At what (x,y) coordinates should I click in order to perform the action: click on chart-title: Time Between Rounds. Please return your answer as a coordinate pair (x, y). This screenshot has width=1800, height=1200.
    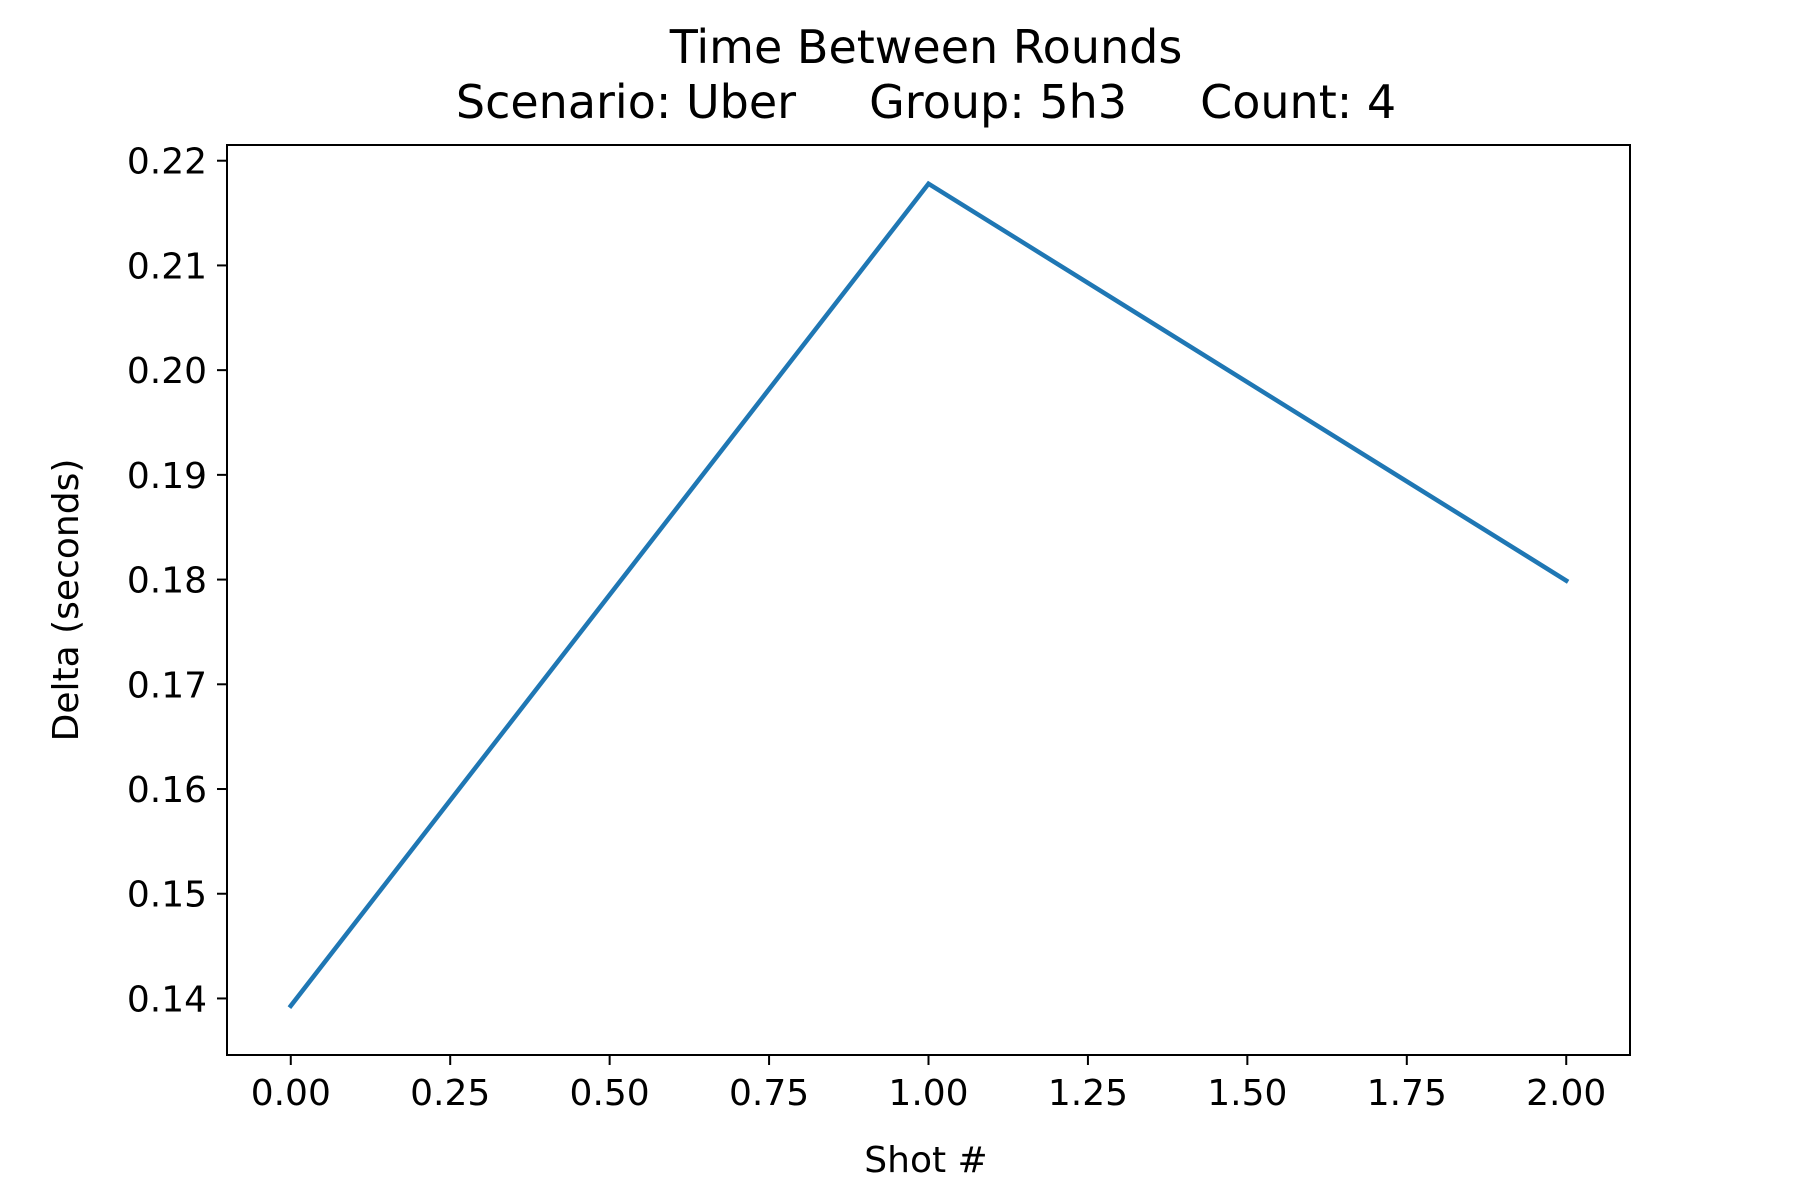
    Looking at the image, I should click on (926, 47).